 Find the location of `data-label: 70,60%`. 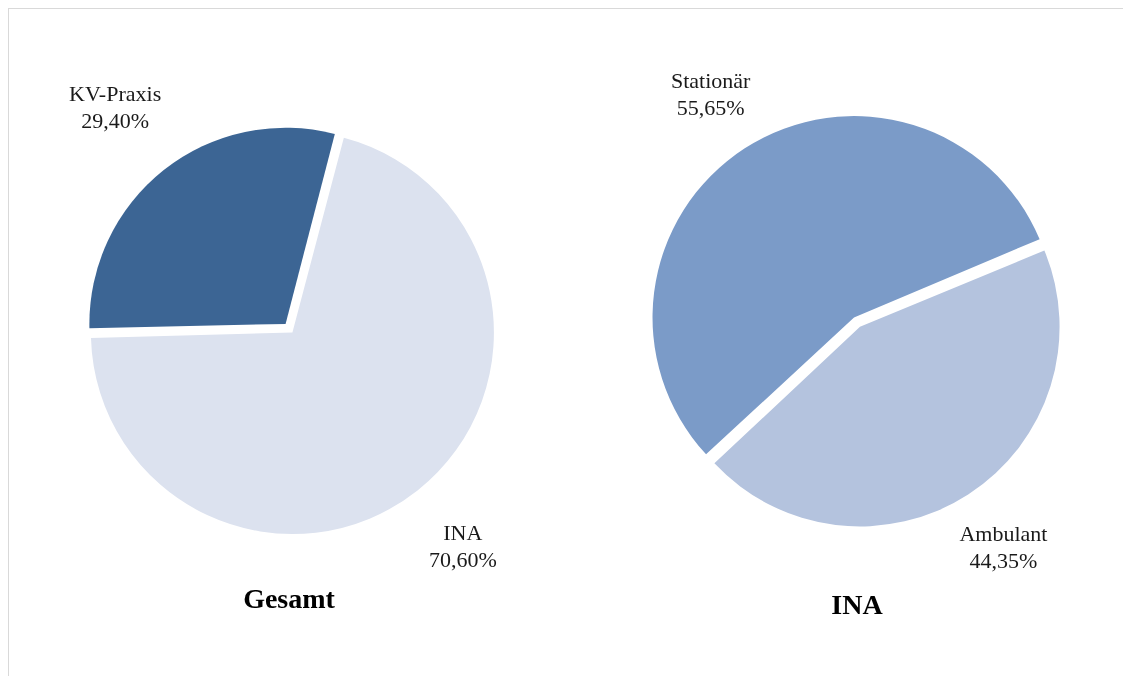

data-label: 70,60% is located at coordinates (462, 559).